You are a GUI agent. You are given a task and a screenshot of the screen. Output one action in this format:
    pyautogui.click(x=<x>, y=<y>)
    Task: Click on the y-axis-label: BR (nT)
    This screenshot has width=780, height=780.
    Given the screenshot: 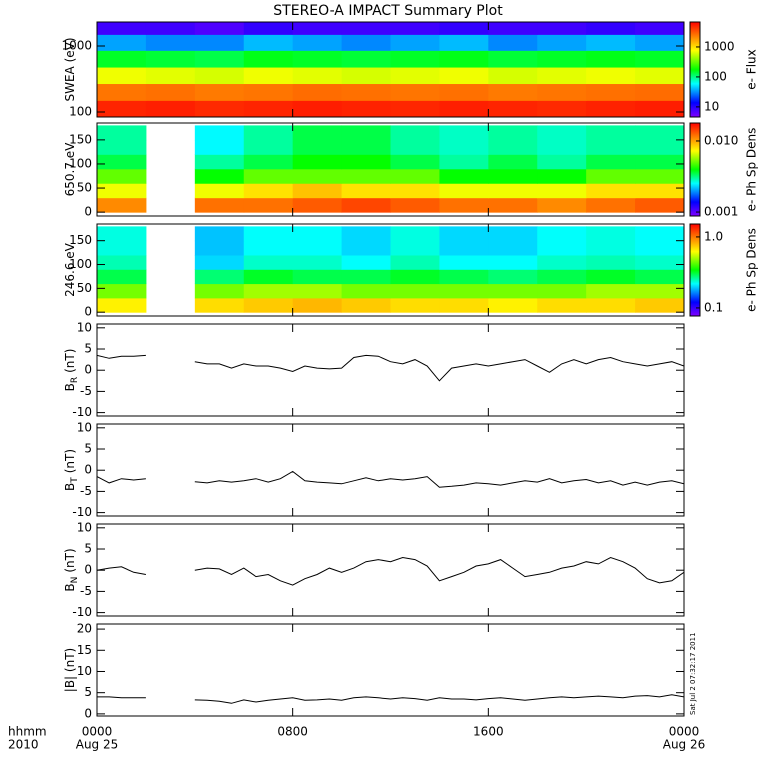 What is the action you would take?
    pyautogui.click(x=71, y=370)
    